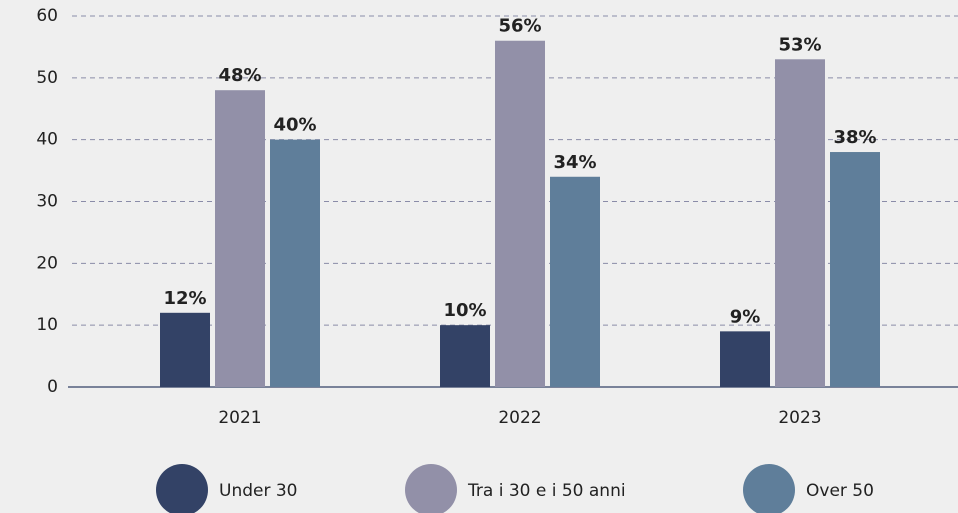 This screenshot has height=513, width=958. Describe the element at coordinates (519, 26) in the screenshot. I see `value-label: 56%` at that location.